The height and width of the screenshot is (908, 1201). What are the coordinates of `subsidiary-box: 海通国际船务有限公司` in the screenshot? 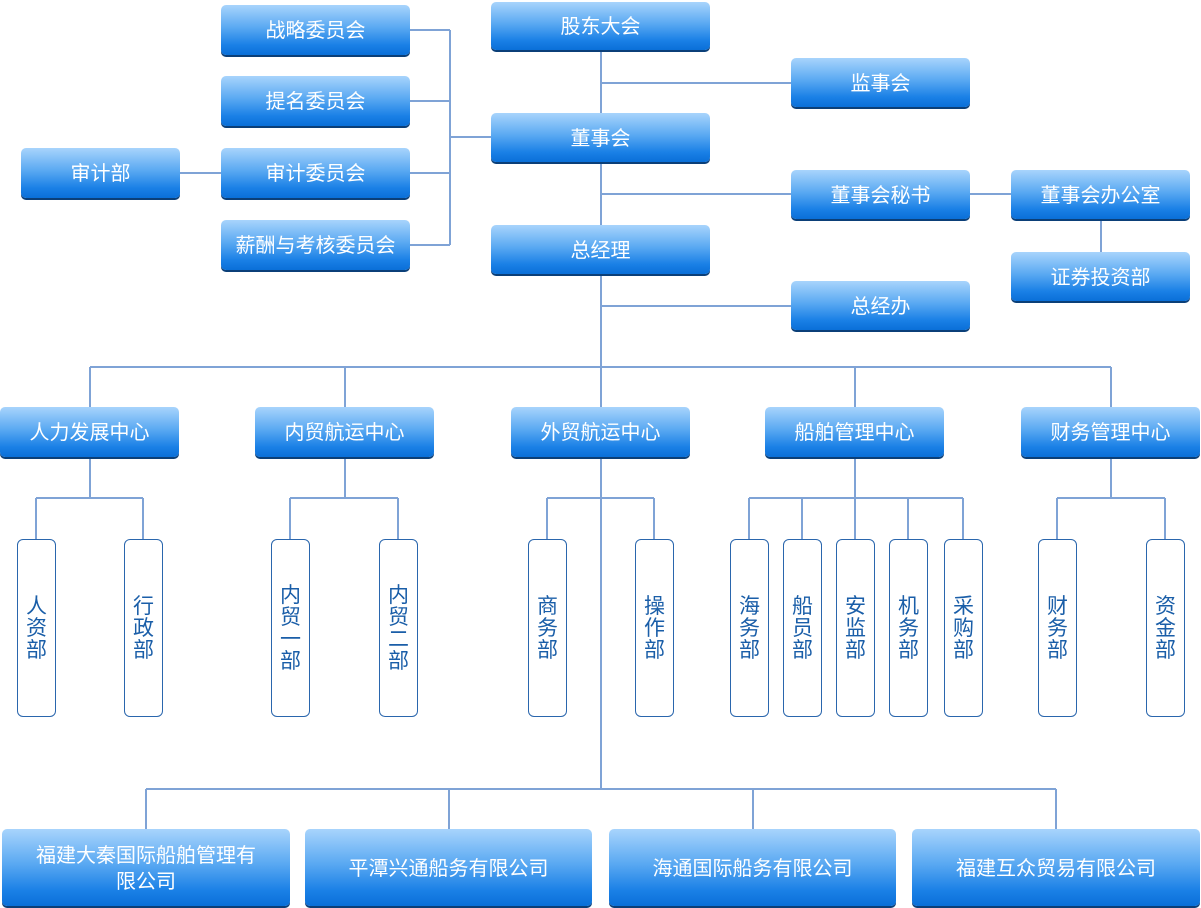 It's located at (752, 867).